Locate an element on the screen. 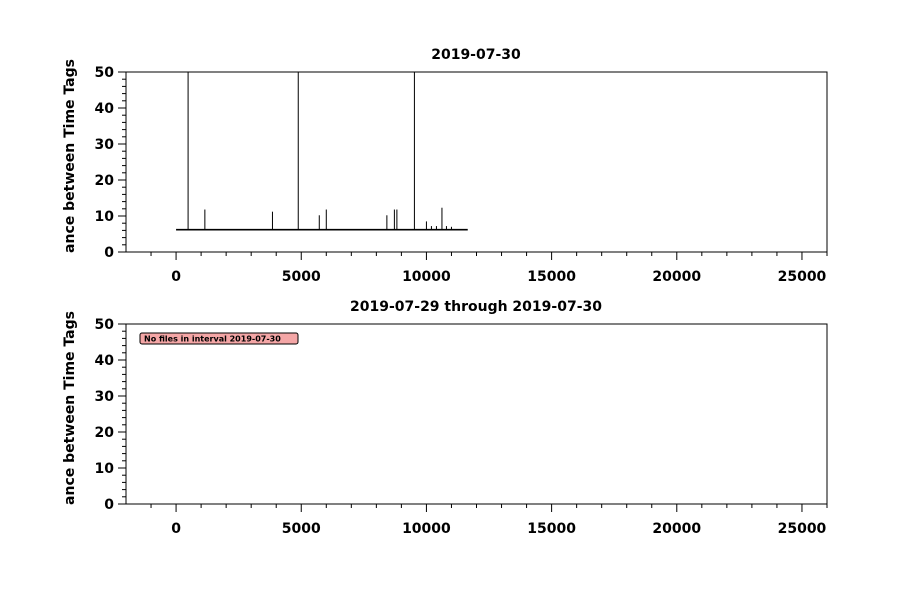  top-y-ticks: 0 10 20 30 40 50 is located at coordinates (110, 163).